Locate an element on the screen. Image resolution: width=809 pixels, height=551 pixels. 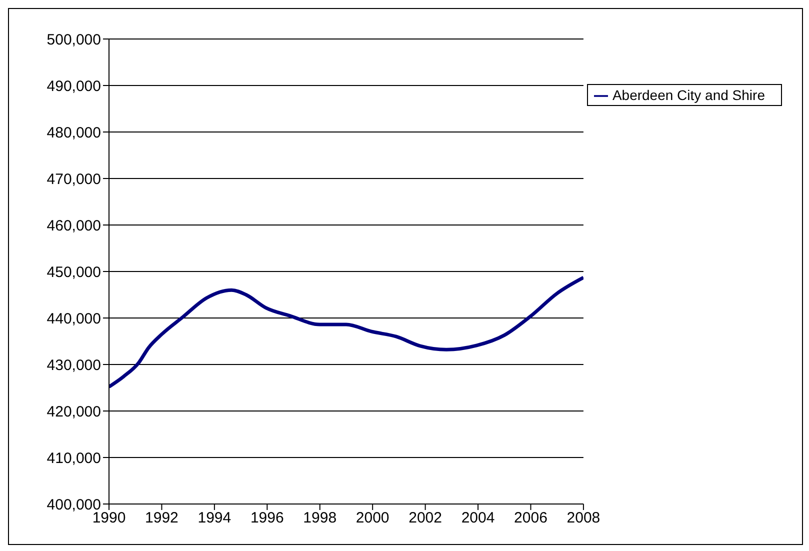
x-tick-label: 1996 is located at coordinates (267, 518).